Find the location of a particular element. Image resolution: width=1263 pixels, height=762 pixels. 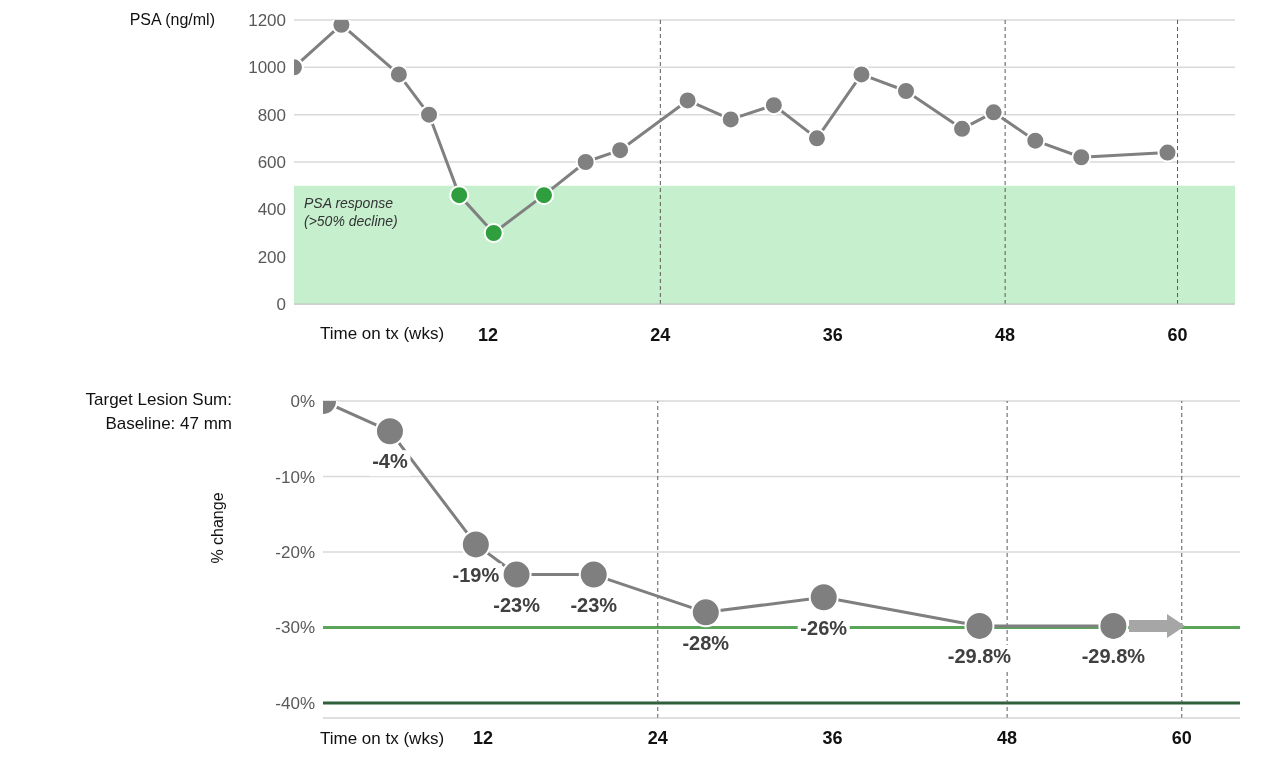

y-tick-label: -10% is located at coordinates (295, 477).